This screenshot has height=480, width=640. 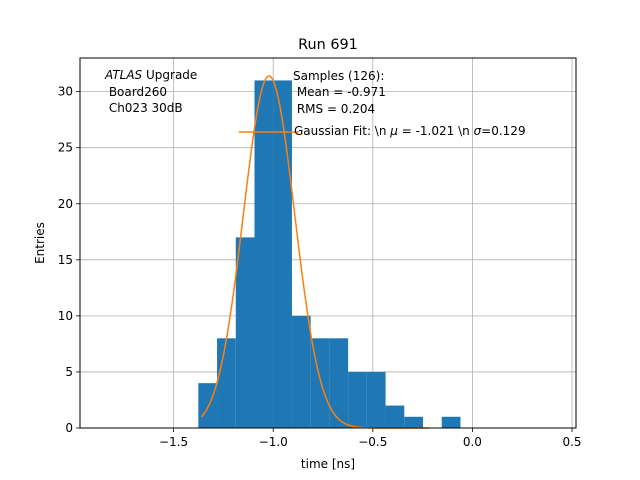 I want to click on x-tick-label: 0.0, so click(x=472, y=442).